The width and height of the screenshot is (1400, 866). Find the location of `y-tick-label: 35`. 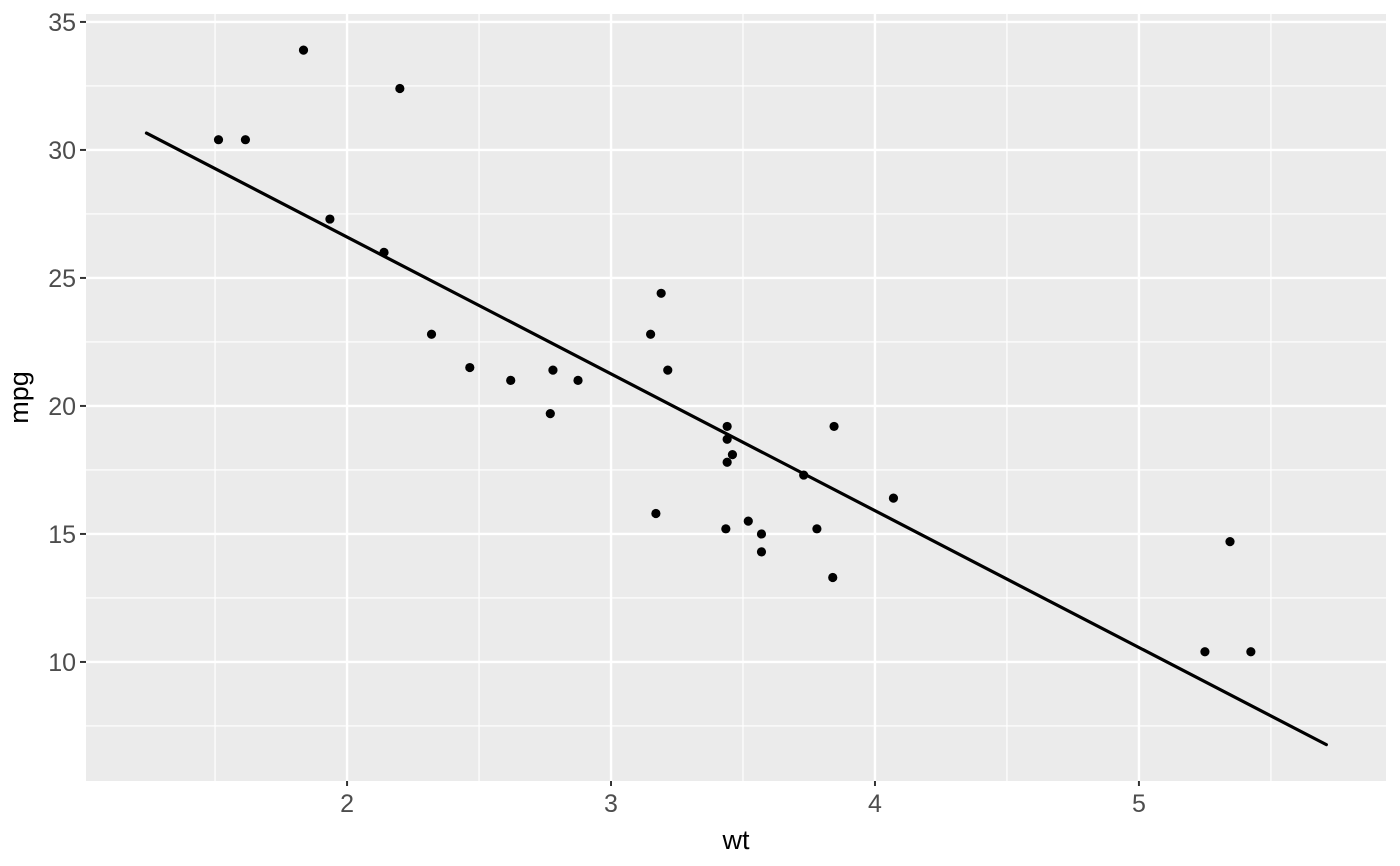

y-tick-label: 35 is located at coordinates (62, 23).